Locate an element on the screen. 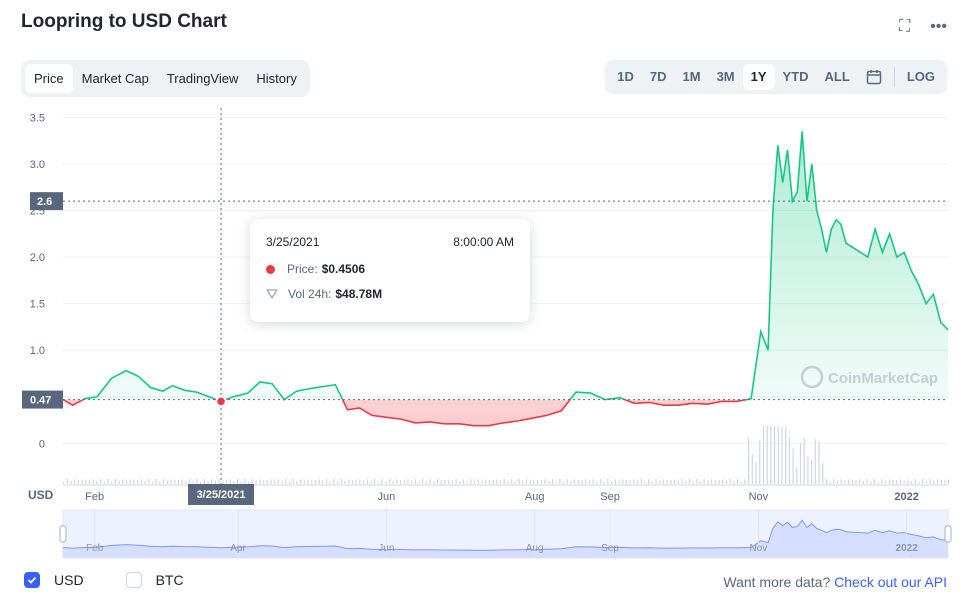  log-toggle: LOG is located at coordinates (920, 76).